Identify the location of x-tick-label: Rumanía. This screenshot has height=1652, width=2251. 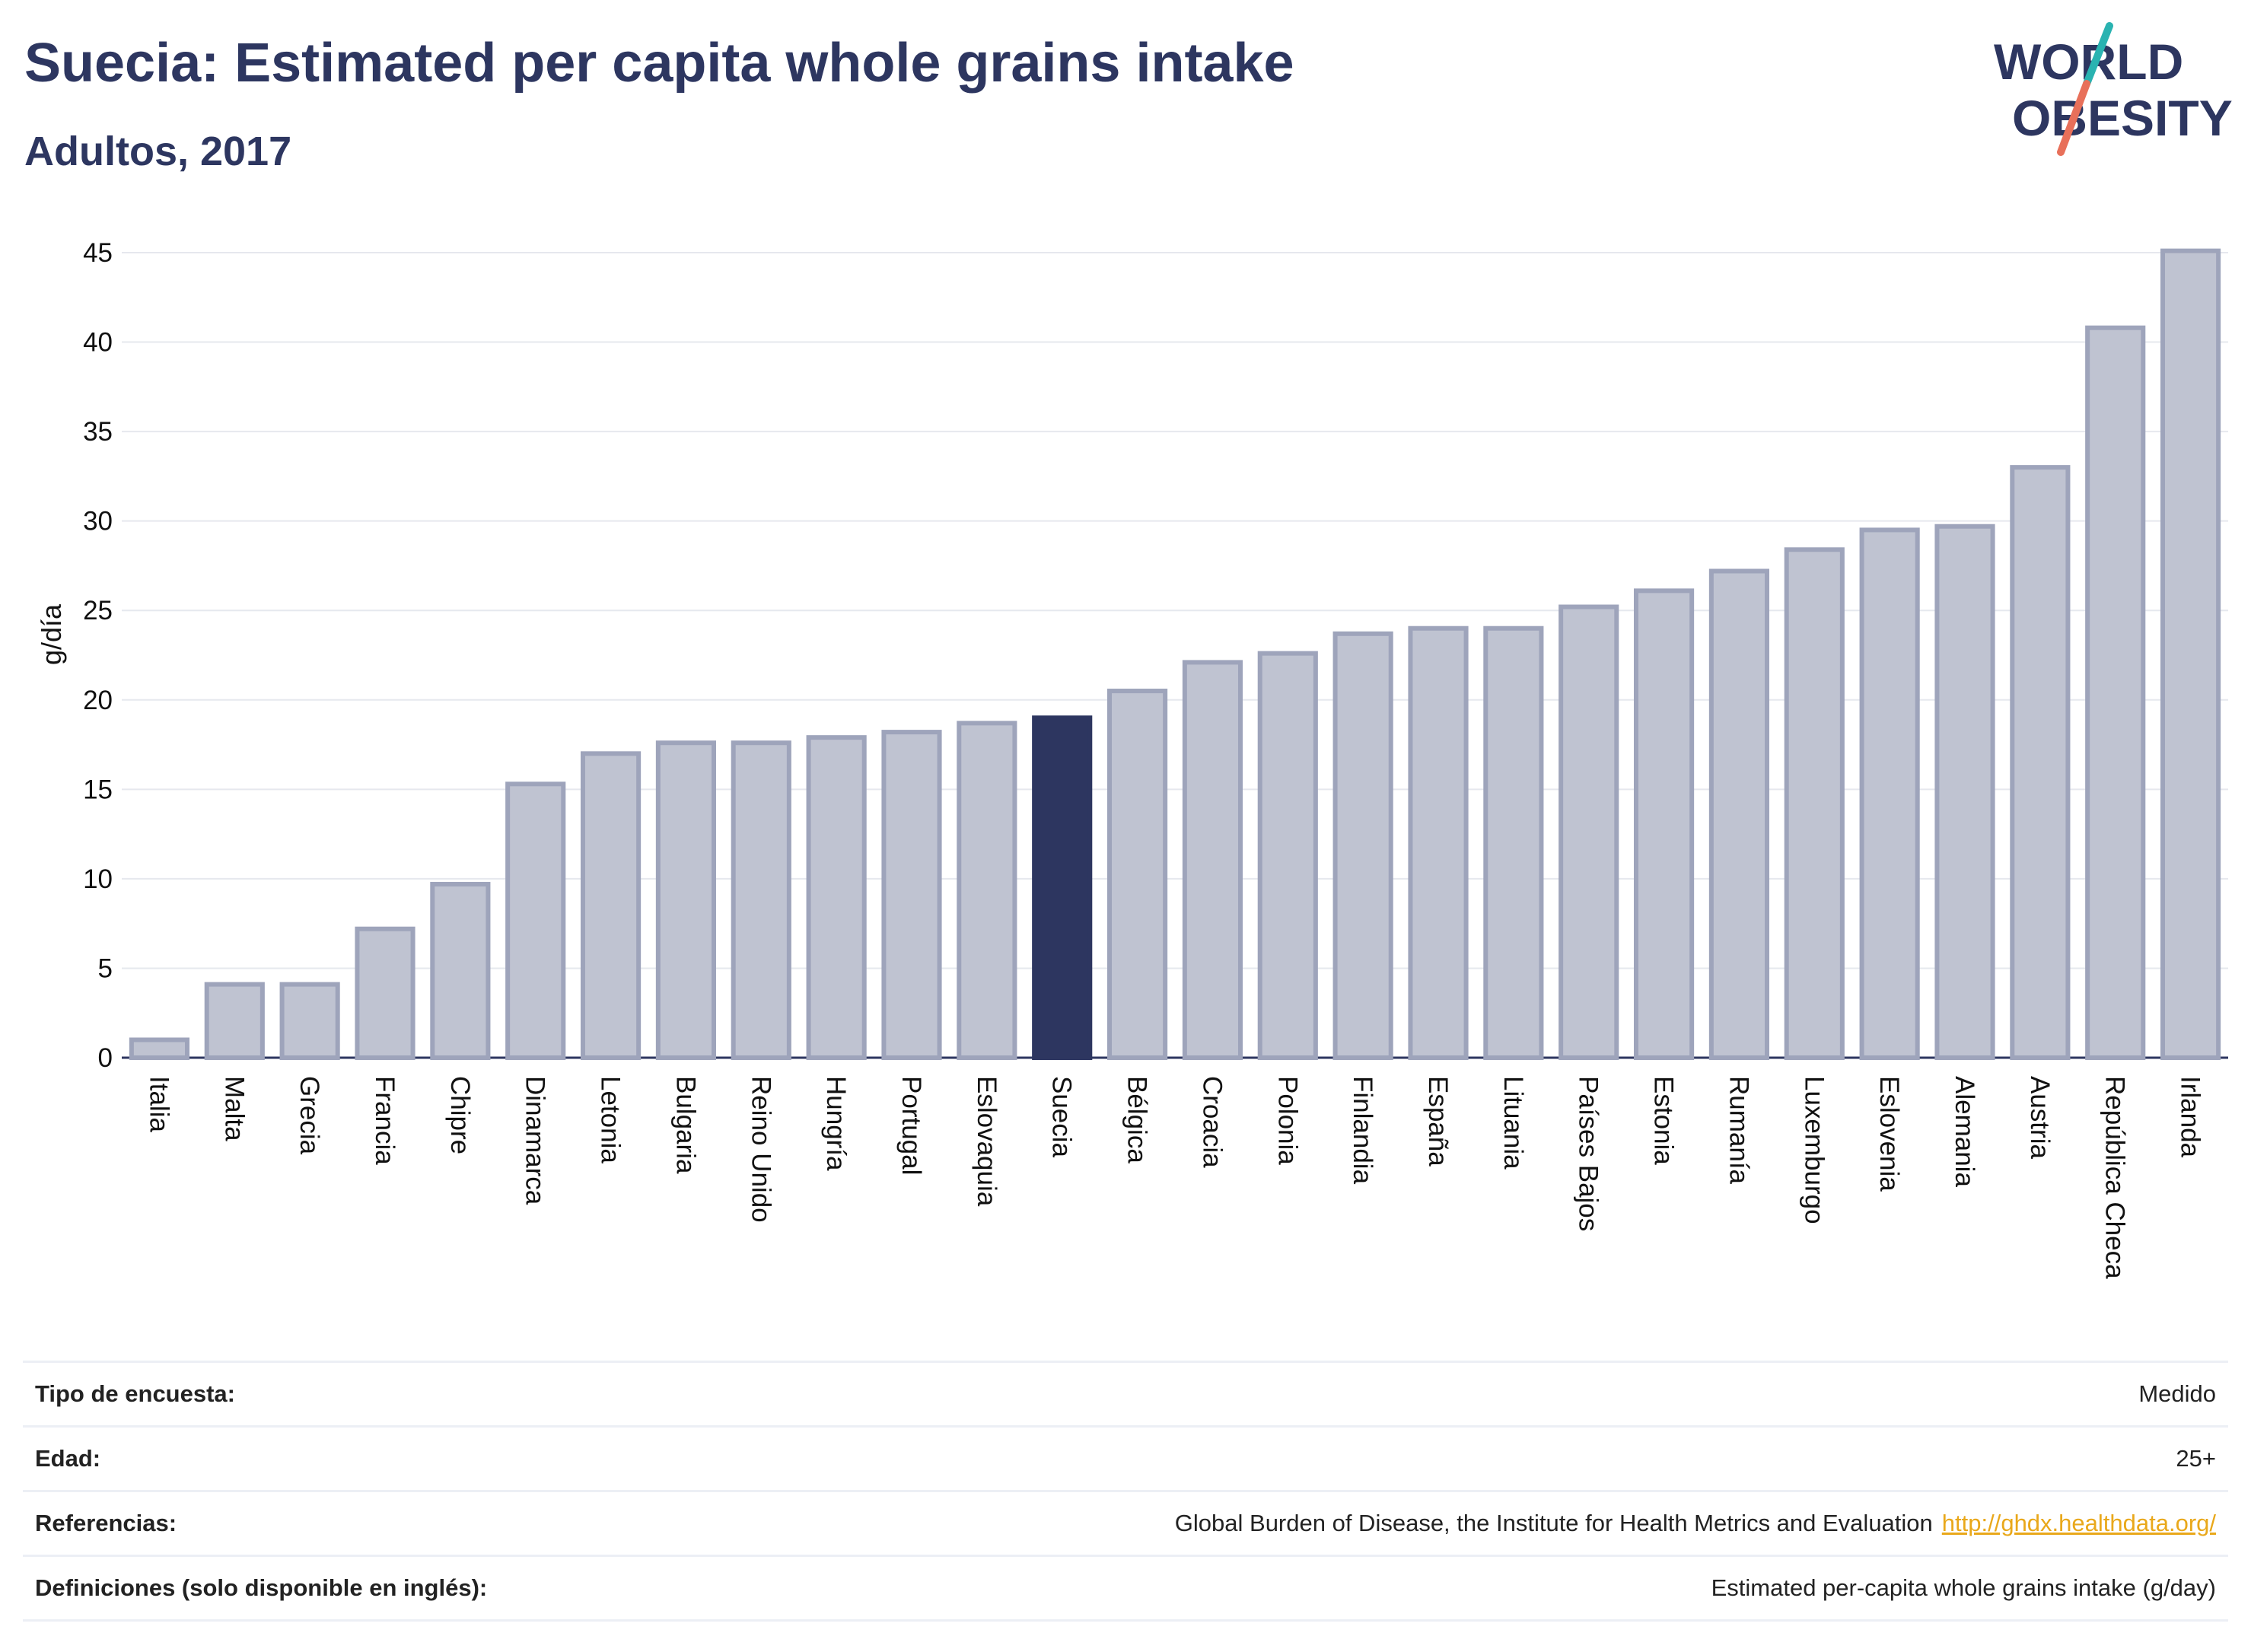
(1738, 1130).